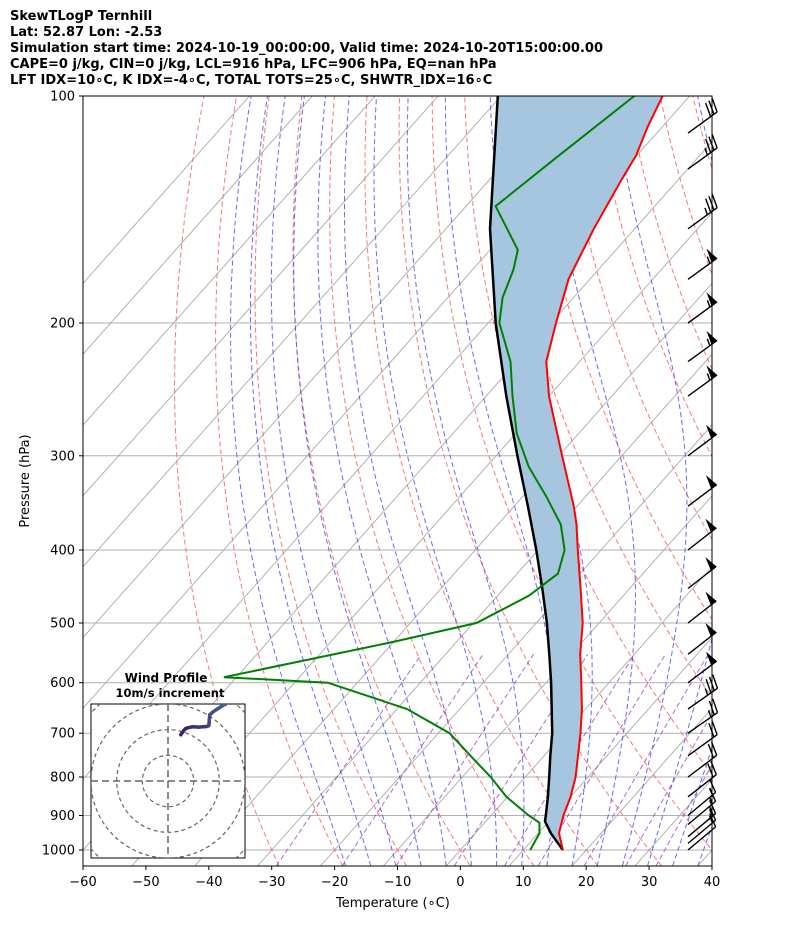  What do you see at coordinates (712, 882) in the screenshot?
I see `x-tick-label: 40` at bounding box center [712, 882].